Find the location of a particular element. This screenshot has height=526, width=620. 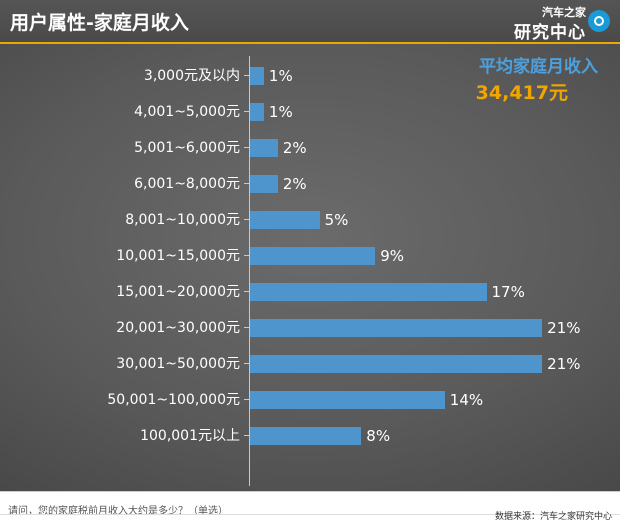

average-income-label: 平均家庭月收入 is located at coordinates (538, 67).